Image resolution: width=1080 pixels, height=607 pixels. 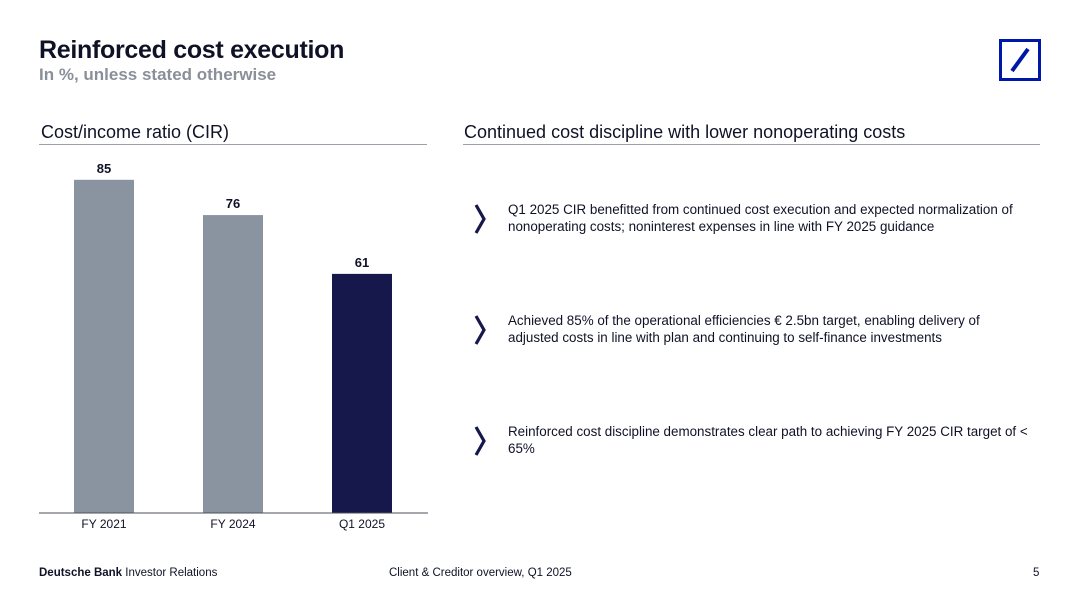 I want to click on footer-brand: Deutsche Bank Investor Relations, so click(x=128, y=573).